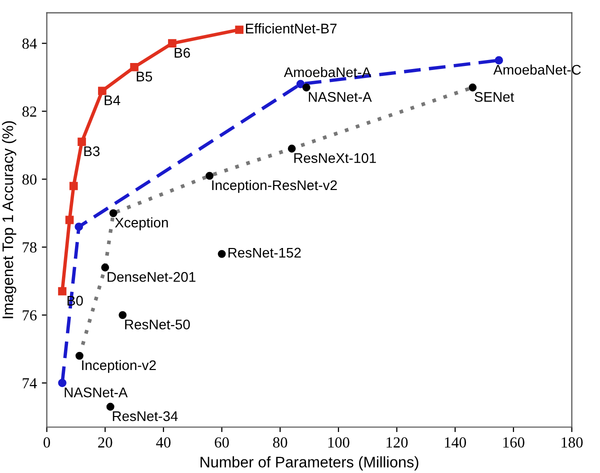 The height and width of the screenshot is (473, 600). Describe the element at coordinates (92, 151) in the screenshot. I see `annotation: B3` at that location.